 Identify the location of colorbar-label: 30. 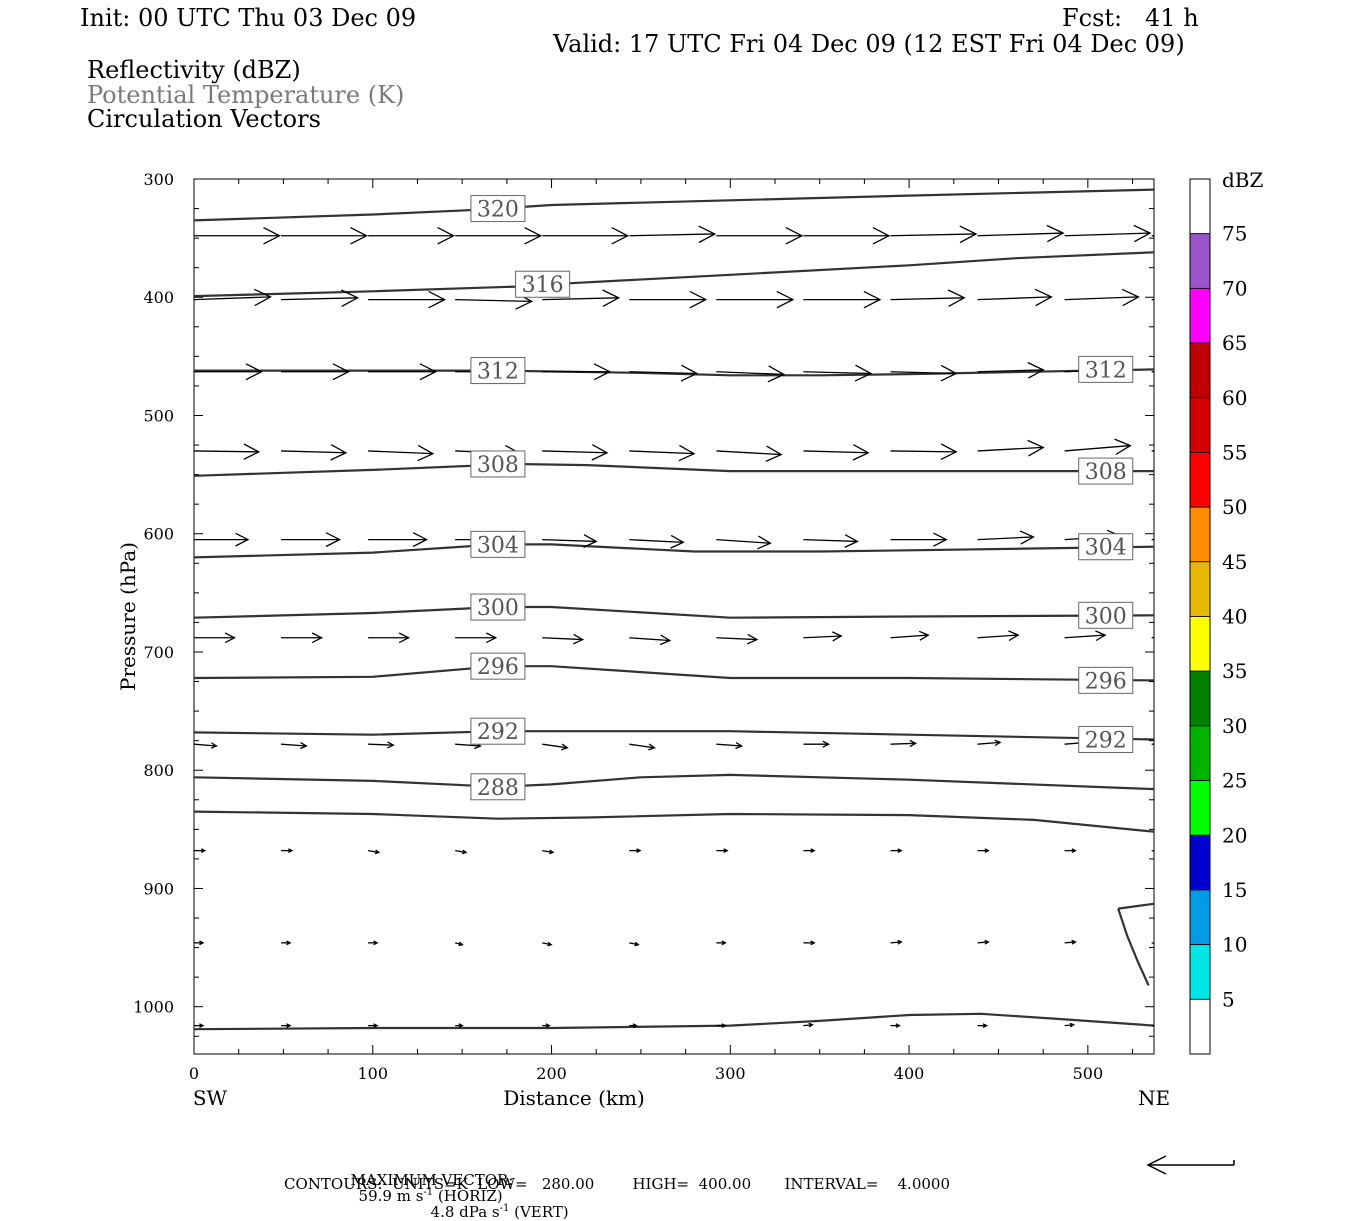
(1234, 726).